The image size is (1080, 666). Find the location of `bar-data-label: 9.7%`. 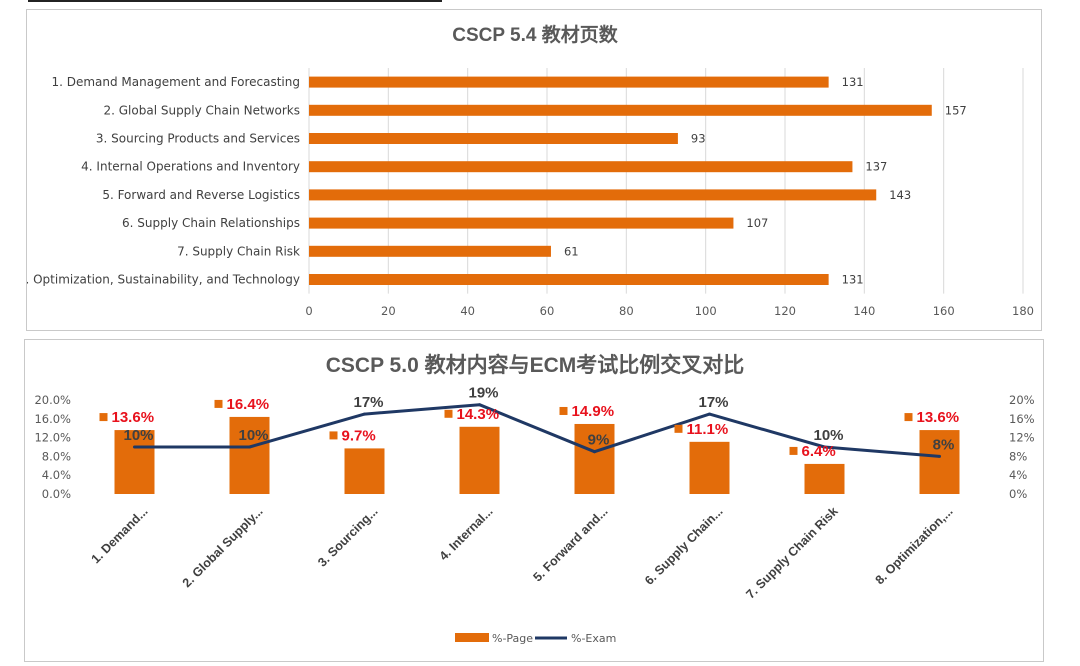

bar-data-label: 9.7% is located at coordinates (359, 435).